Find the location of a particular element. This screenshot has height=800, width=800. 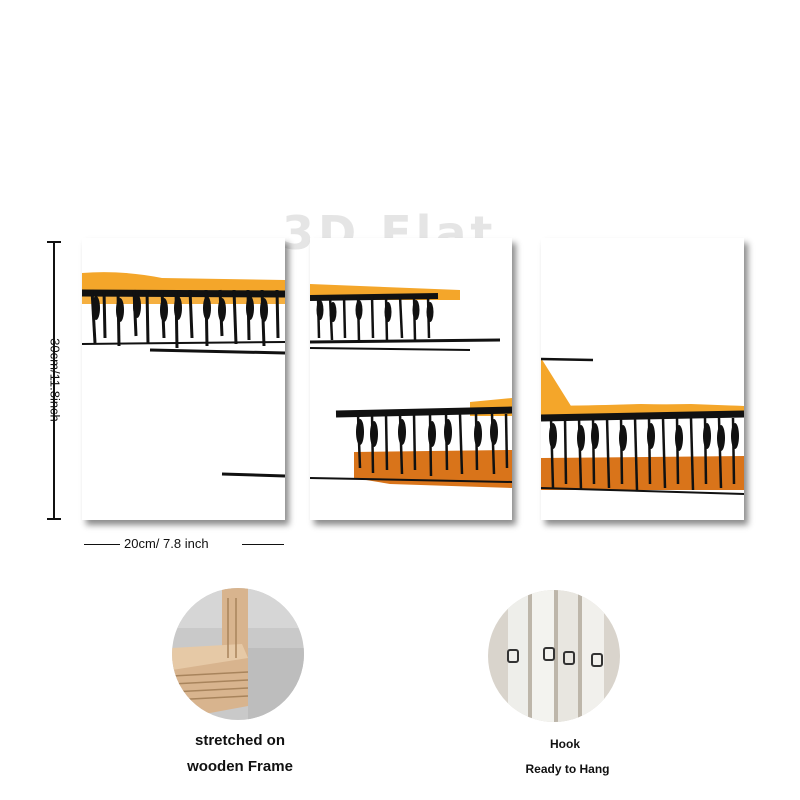

frame-caption-line2: wooden Frame is located at coordinates (240, 766).